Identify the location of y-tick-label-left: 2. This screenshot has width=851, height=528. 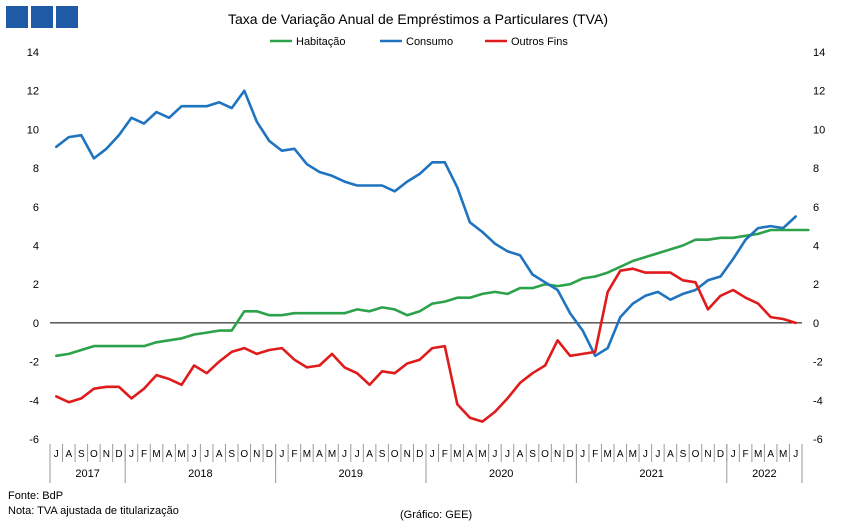
(36, 285).